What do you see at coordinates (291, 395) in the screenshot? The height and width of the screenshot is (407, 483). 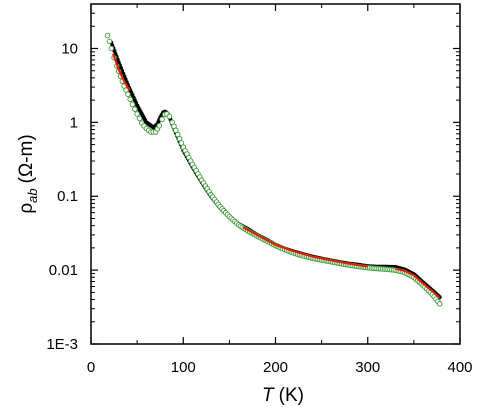 I see `x-axis-unit: (K)` at bounding box center [291, 395].